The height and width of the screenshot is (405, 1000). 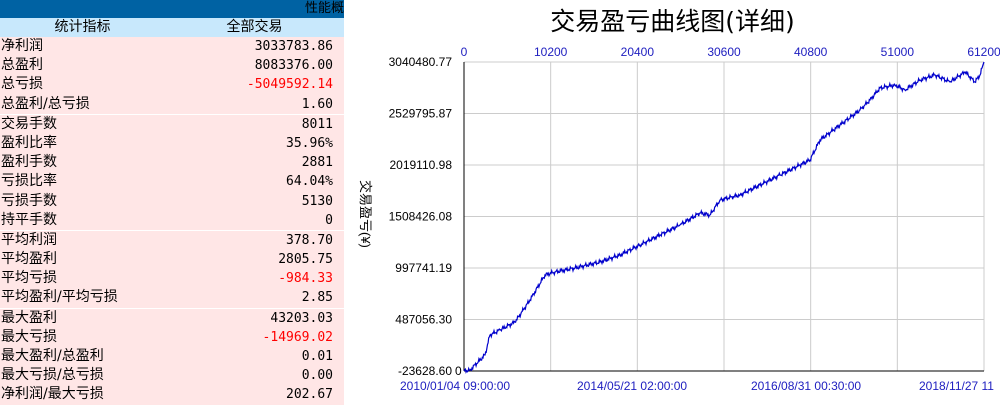 I want to click on x-bottom-tick-label: 2018/11/27 11, so click(x=956, y=386).